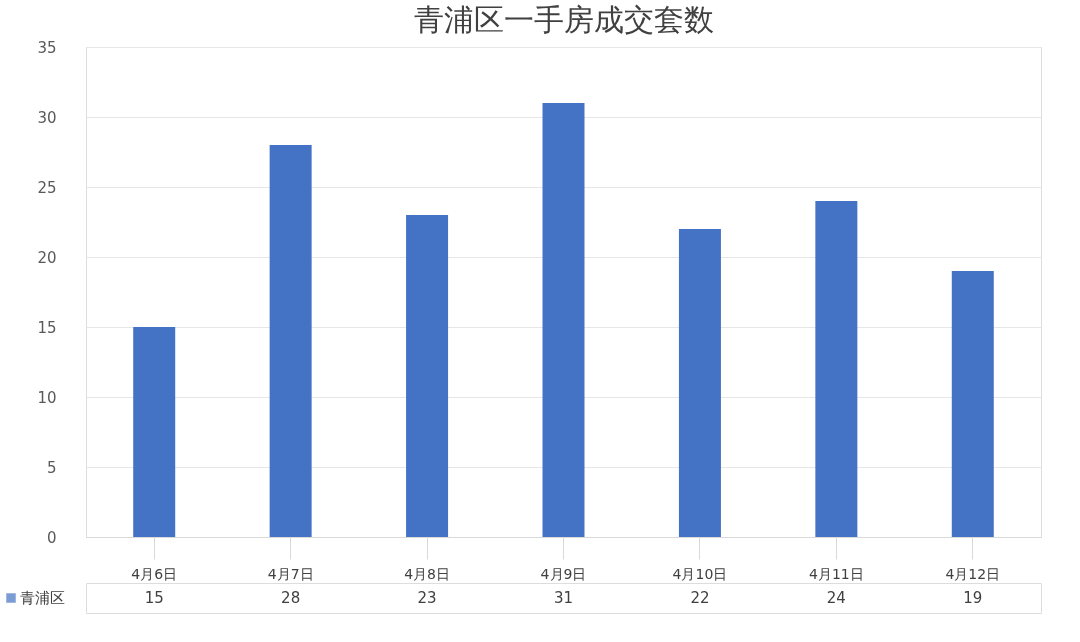  What do you see at coordinates (973, 598) in the screenshot?
I see `data-label: 19` at bounding box center [973, 598].